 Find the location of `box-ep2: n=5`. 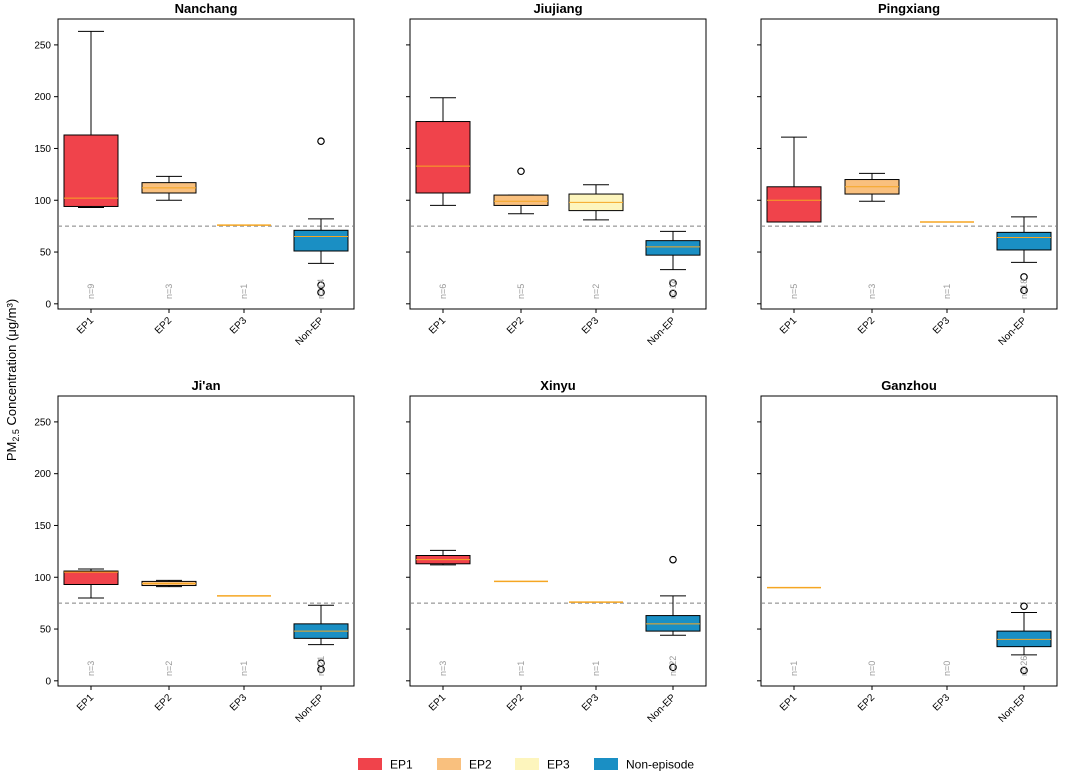

box-ep2: n=5 is located at coordinates (521, 233).